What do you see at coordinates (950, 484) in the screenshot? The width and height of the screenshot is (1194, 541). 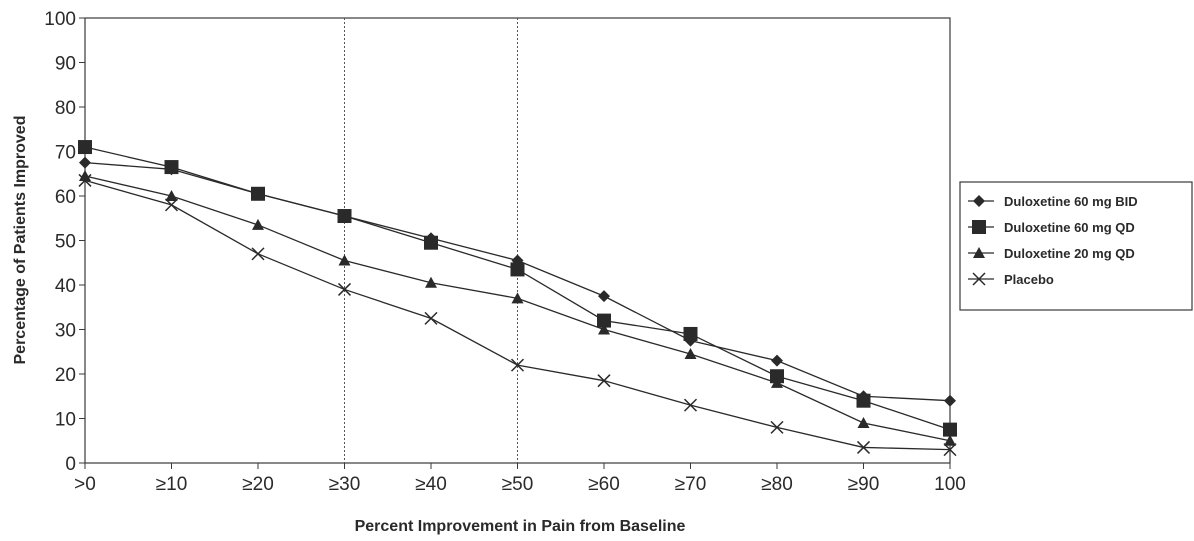 I see `x-tick-label: 100` at bounding box center [950, 484].